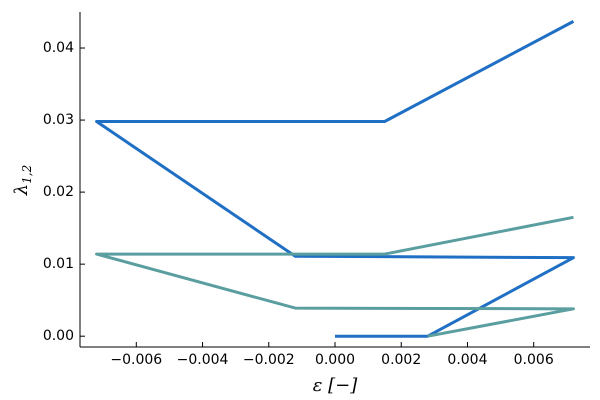 Image resolution: width=600 pixels, height=400 pixels. I want to click on y-tick-label: 0.01, so click(58, 264).